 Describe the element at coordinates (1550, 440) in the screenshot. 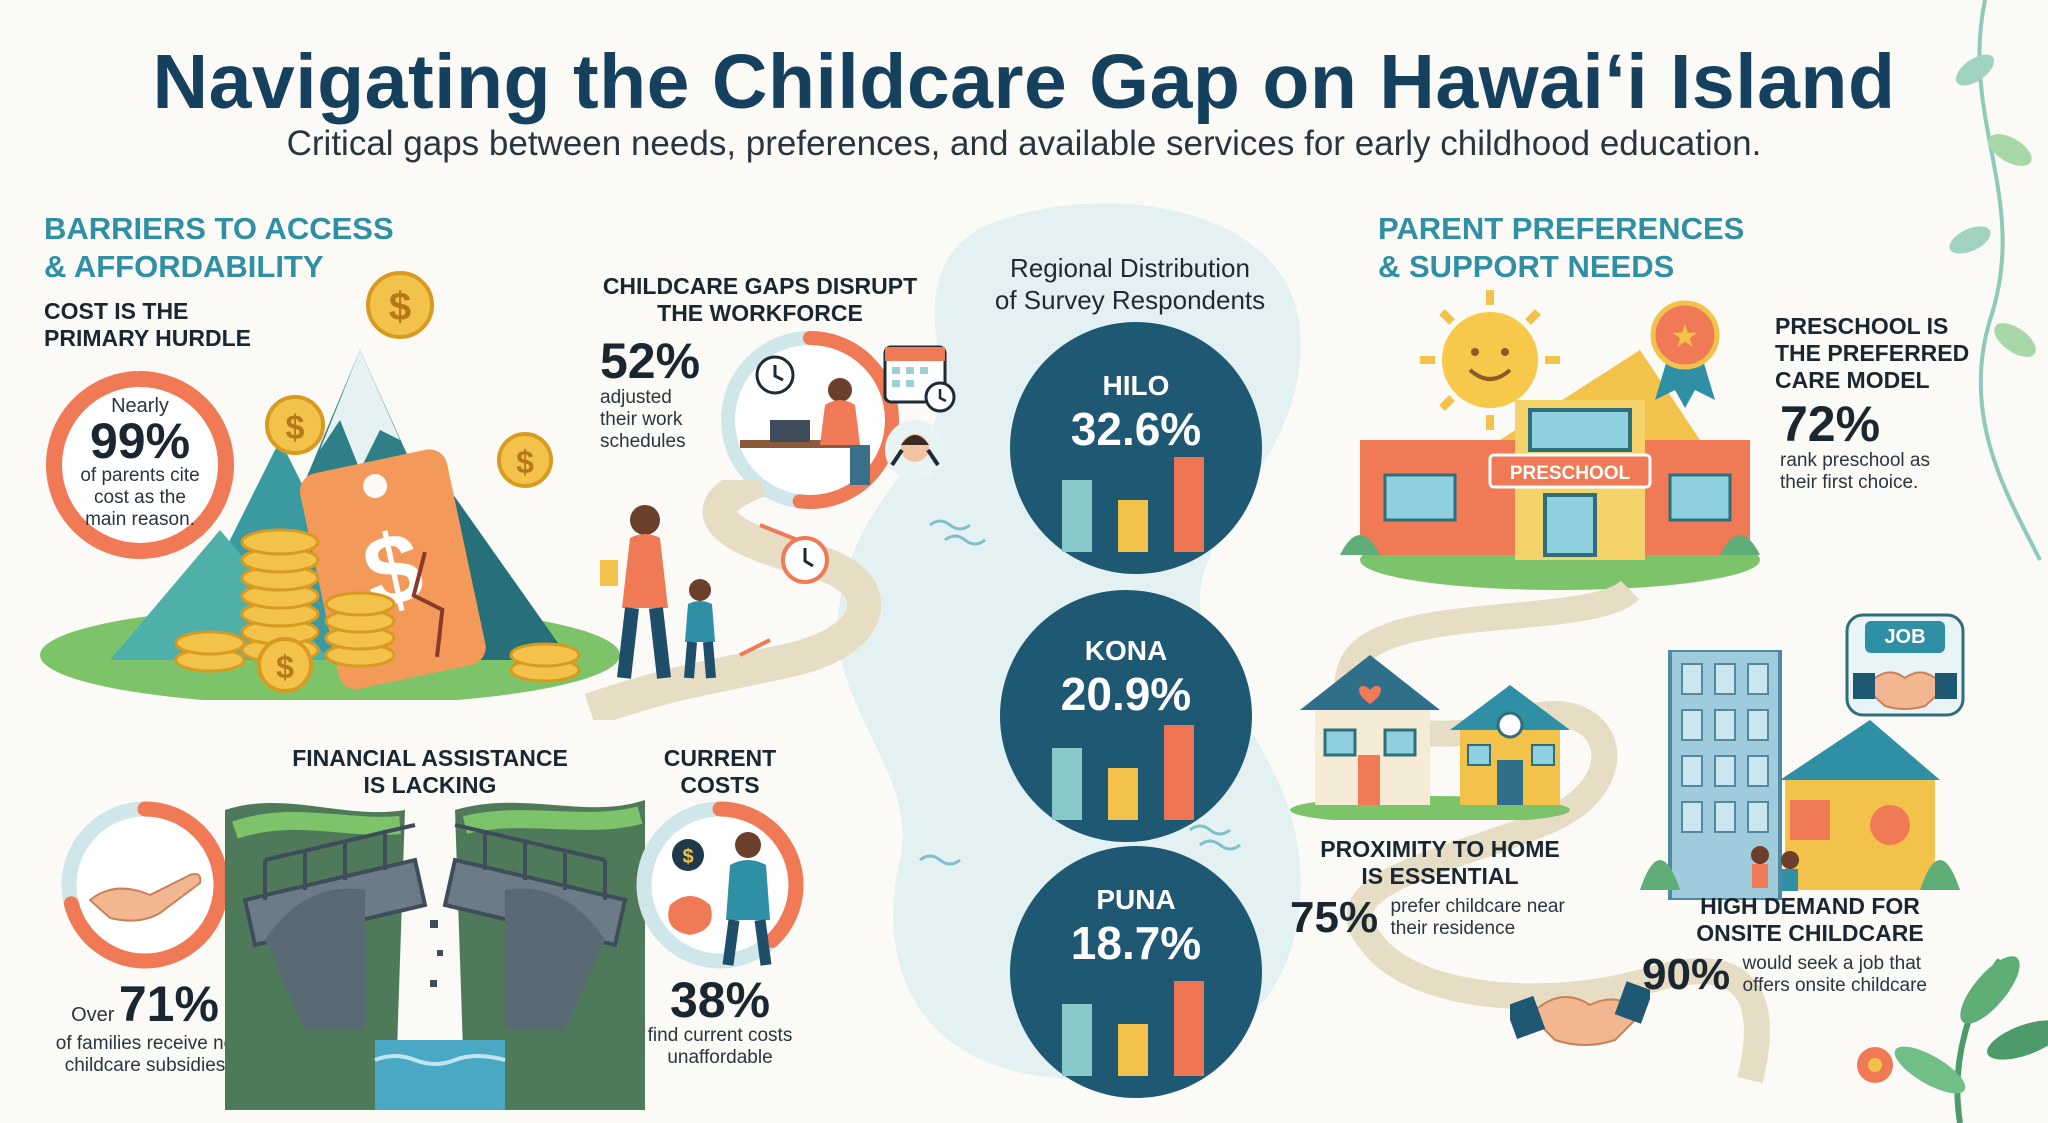

I see `preschool-illustration: PRESCHOOL ★` at that location.